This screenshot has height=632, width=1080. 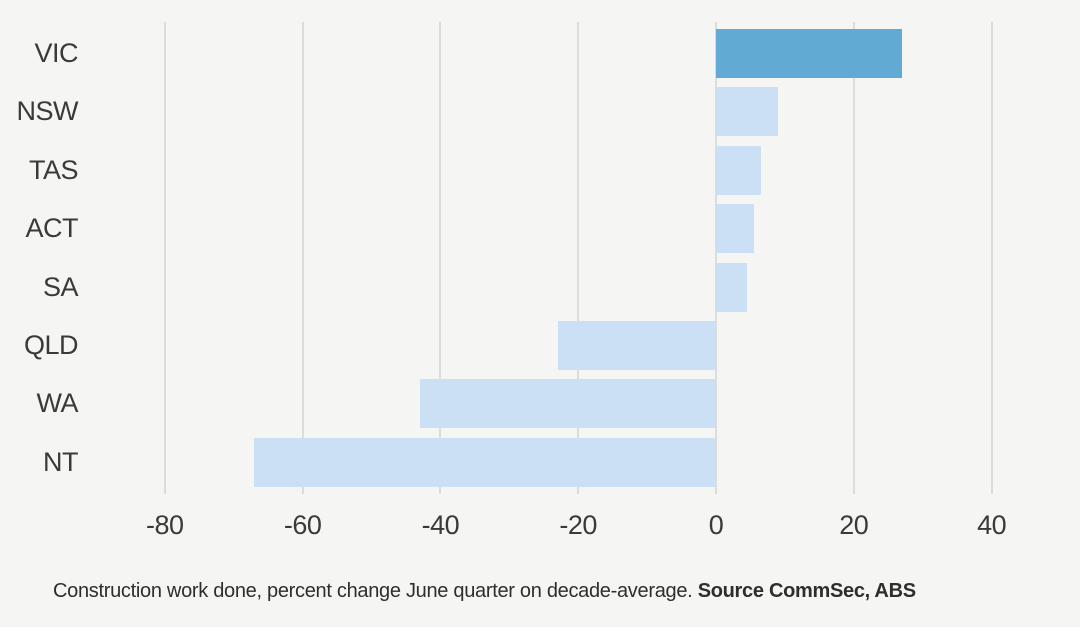 What do you see at coordinates (854, 525) in the screenshot?
I see `x-tick-label-20: 20` at bounding box center [854, 525].